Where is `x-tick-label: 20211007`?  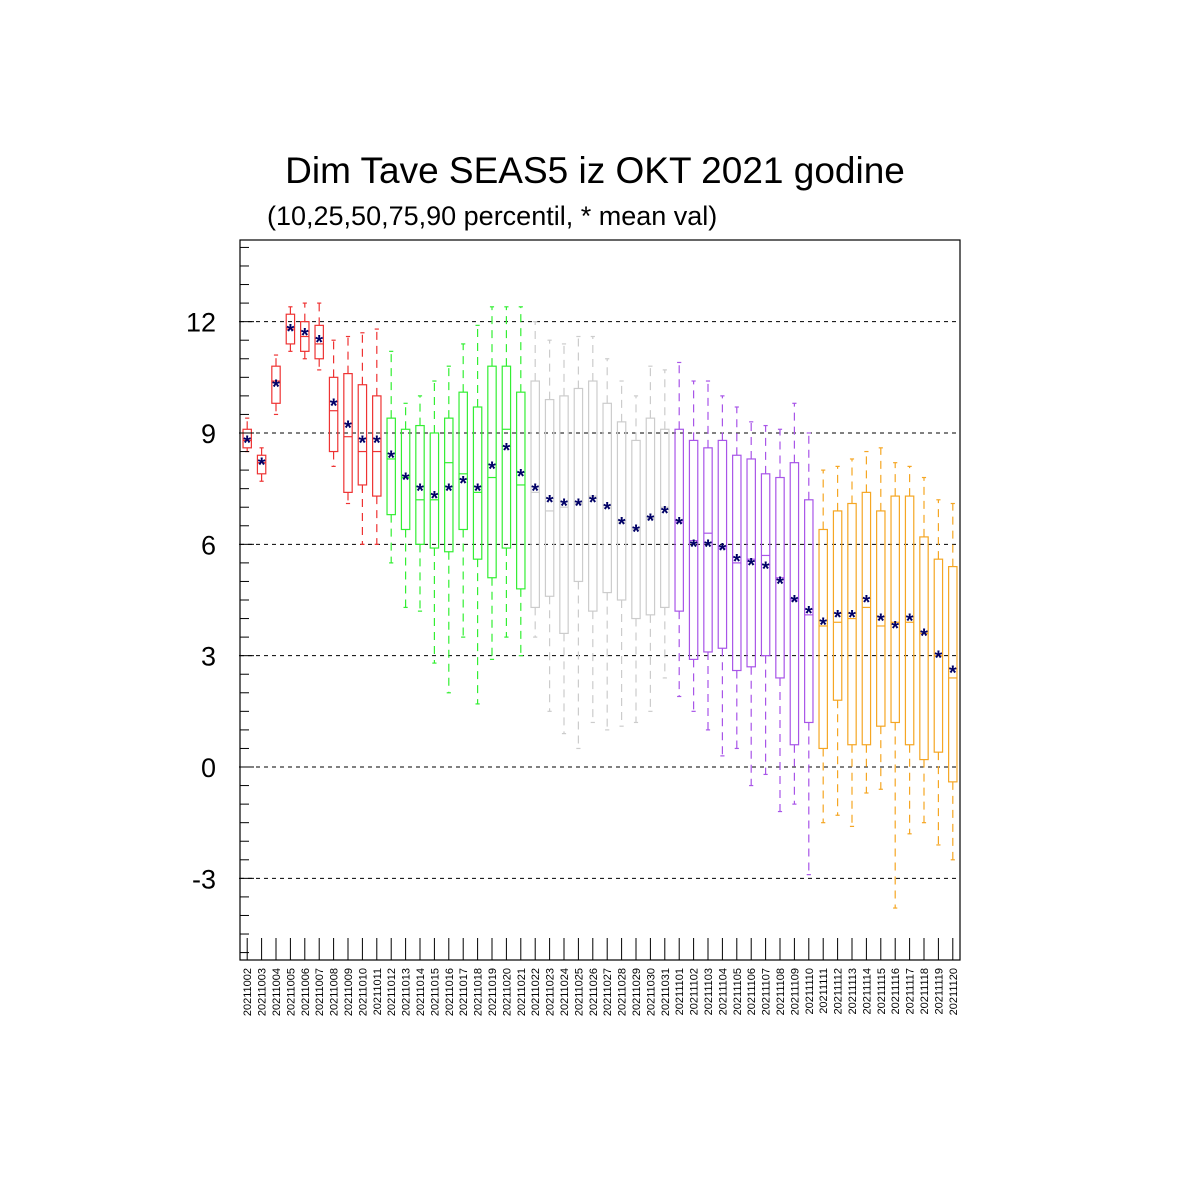
x-tick-label: 20211007 is located at coordinates (320, 992).